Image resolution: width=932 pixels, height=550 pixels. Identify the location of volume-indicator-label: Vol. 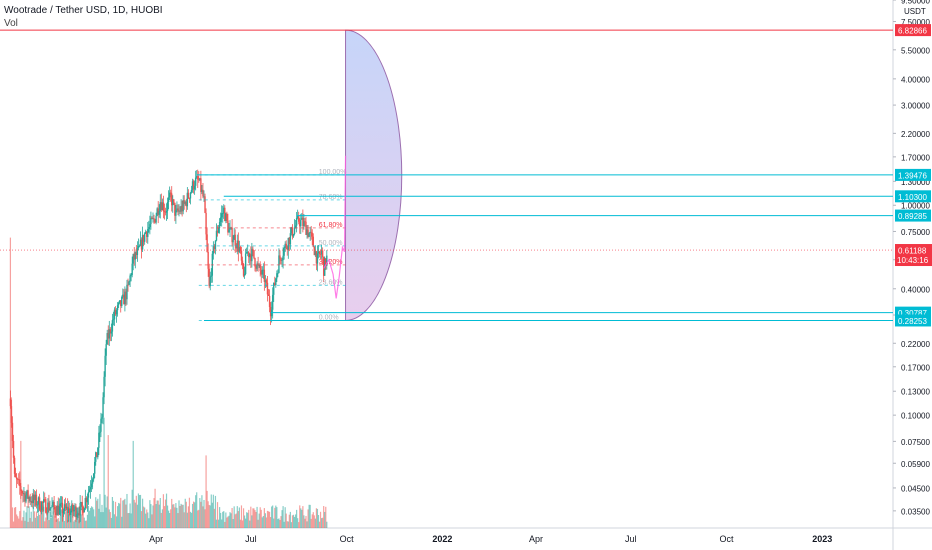
(11, 23).